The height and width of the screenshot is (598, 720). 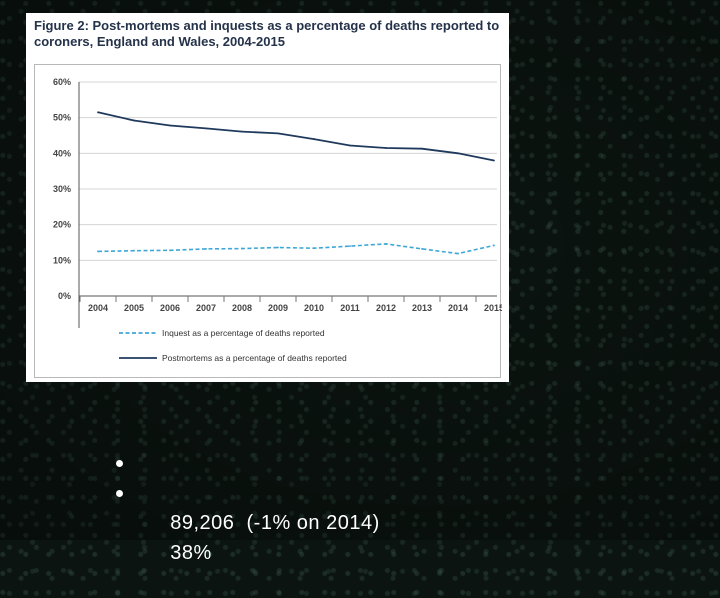 I want to click on bullet-list: 89,206 (-1% on 2014) 38%, so click(x=248, y=506).